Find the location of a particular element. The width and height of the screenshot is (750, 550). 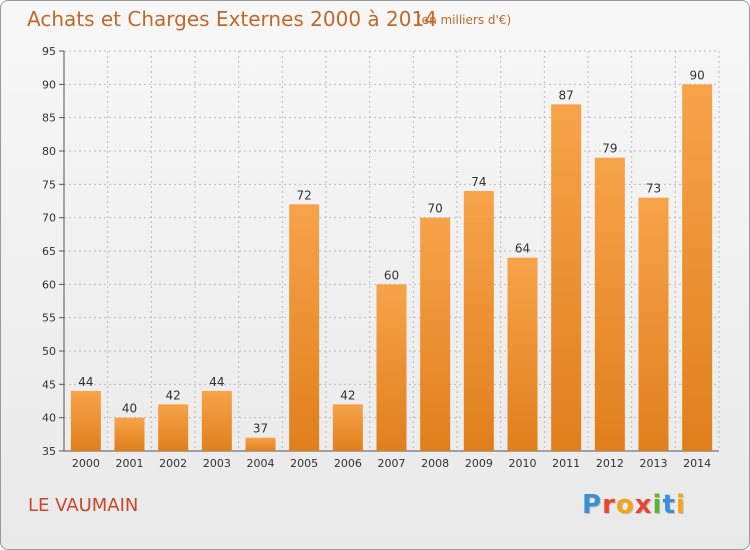

data-label: 73 is located at coordinates (653, 189).